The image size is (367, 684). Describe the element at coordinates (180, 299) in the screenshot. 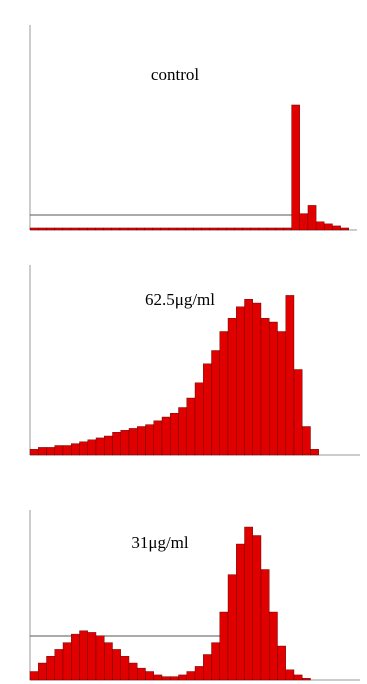

I see `panel-title: 62.5μg/ml` at that location.